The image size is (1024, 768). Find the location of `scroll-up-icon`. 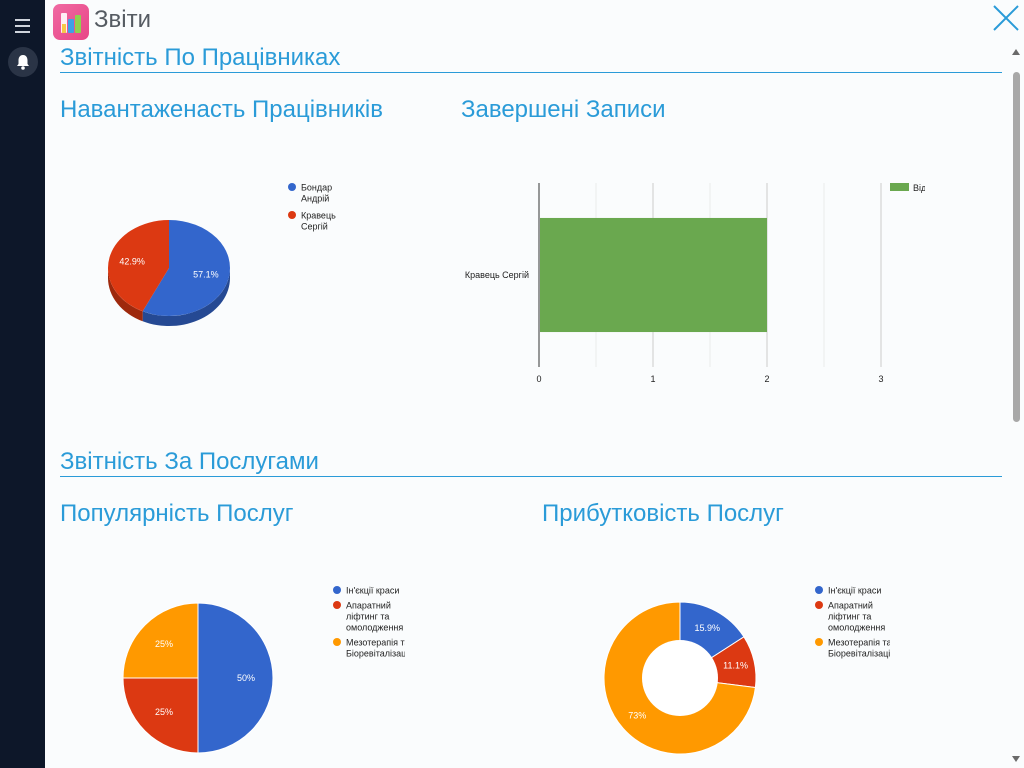

scroll-up-icon is located at coordinates (1016, 52).